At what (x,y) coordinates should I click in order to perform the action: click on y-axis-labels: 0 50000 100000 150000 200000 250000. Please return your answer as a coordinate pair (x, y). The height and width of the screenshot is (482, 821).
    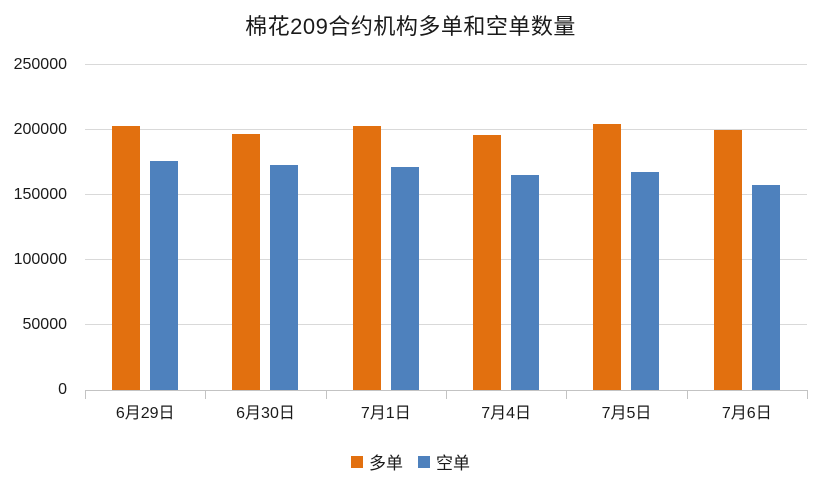
    Looking at the image, I should click on (34, 227).